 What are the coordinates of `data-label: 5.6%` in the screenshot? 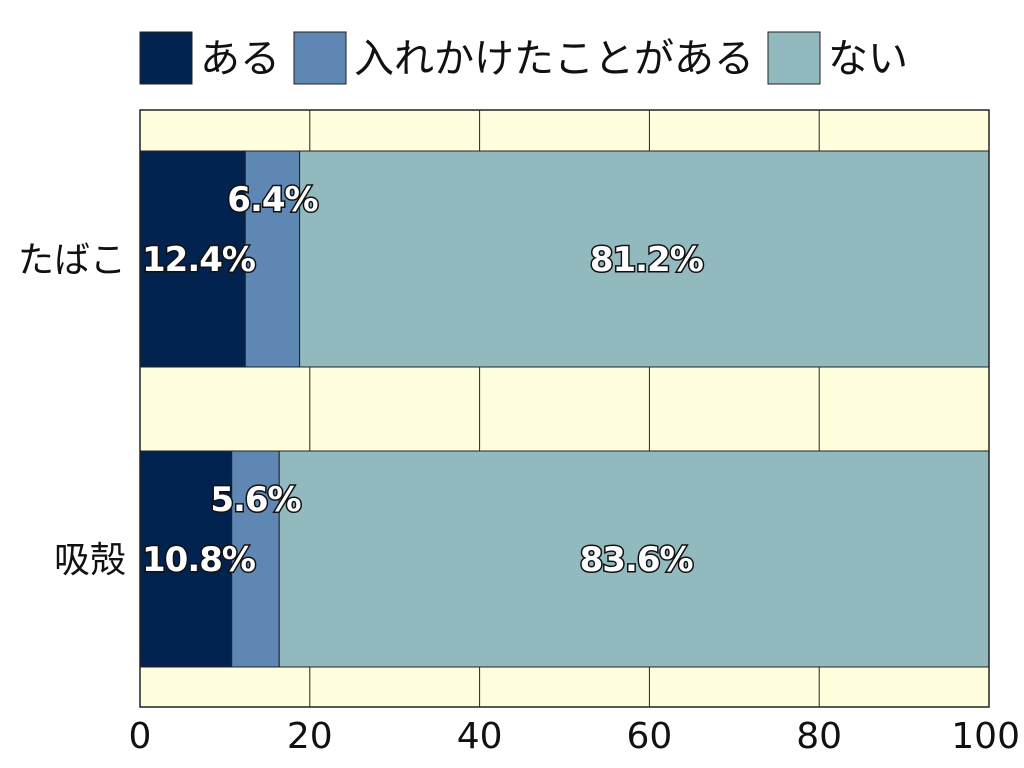 It's located at (255, 500).